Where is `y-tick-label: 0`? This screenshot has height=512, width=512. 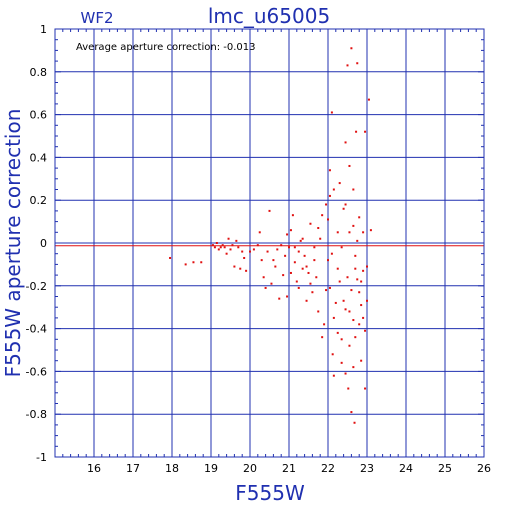 y-tick-label: 0 is located at coordinates (43, 243).